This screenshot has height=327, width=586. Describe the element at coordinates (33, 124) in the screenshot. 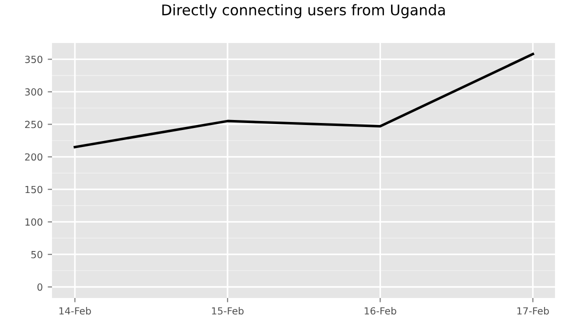

I see `y-tick-label: 250` at that location.